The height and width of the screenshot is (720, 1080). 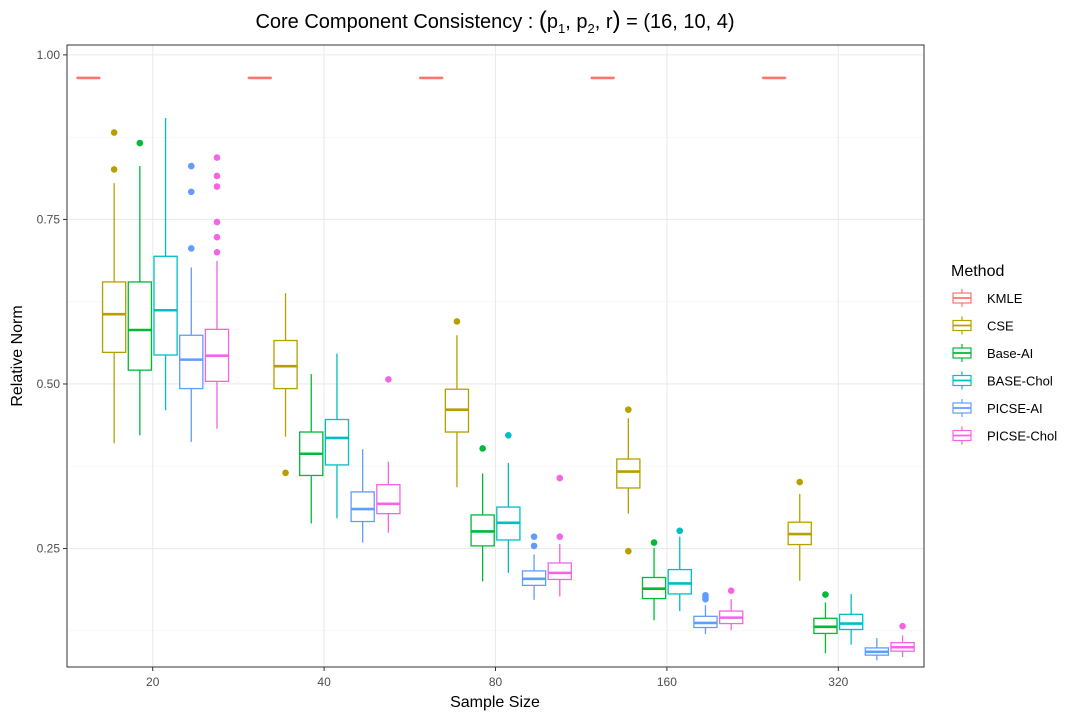 I want to click on legend-label: PICSE-AI, so click(x=1015, y=408).